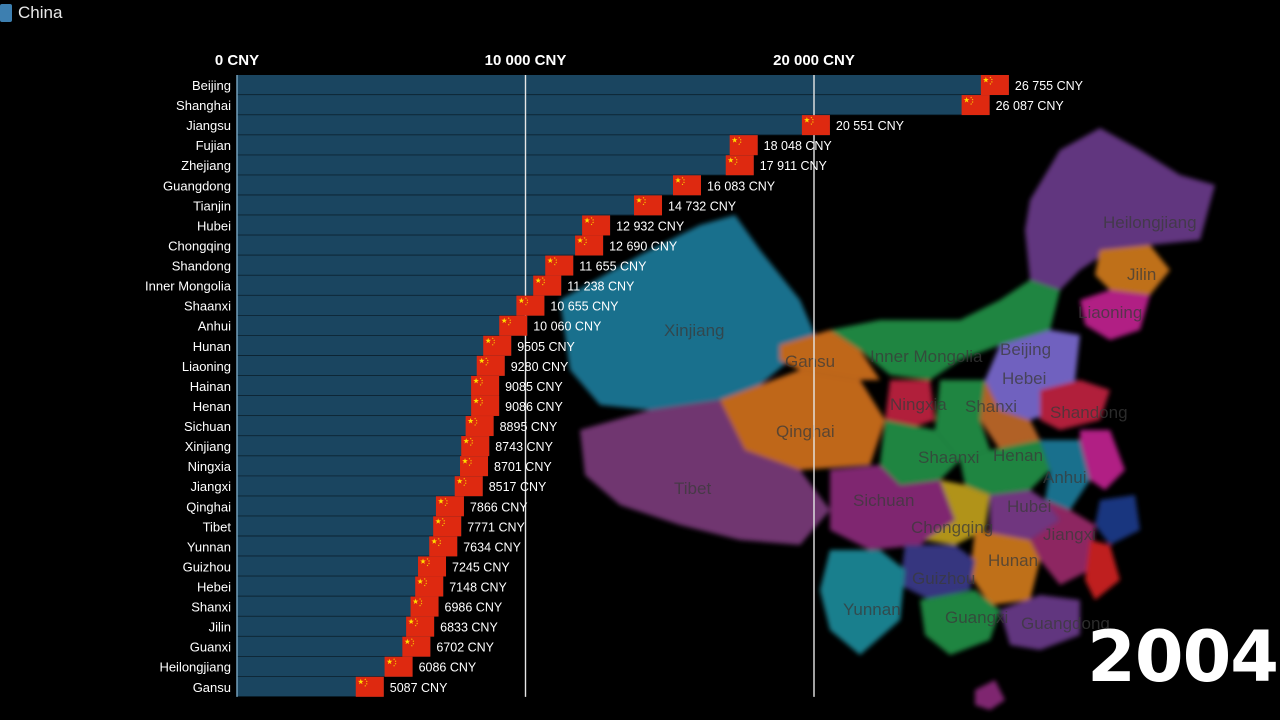  I want to click on value-label: 9085 CNY, so click(534, 387).